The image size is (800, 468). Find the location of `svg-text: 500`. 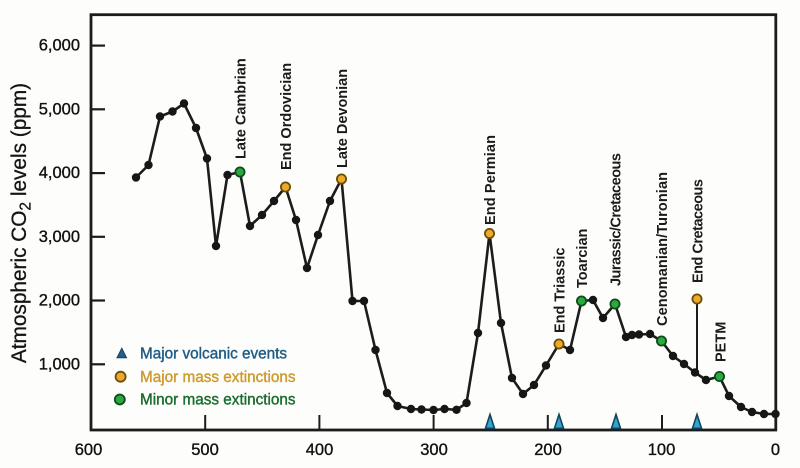

svg-text: 500 is located at coordinates (205, 450).